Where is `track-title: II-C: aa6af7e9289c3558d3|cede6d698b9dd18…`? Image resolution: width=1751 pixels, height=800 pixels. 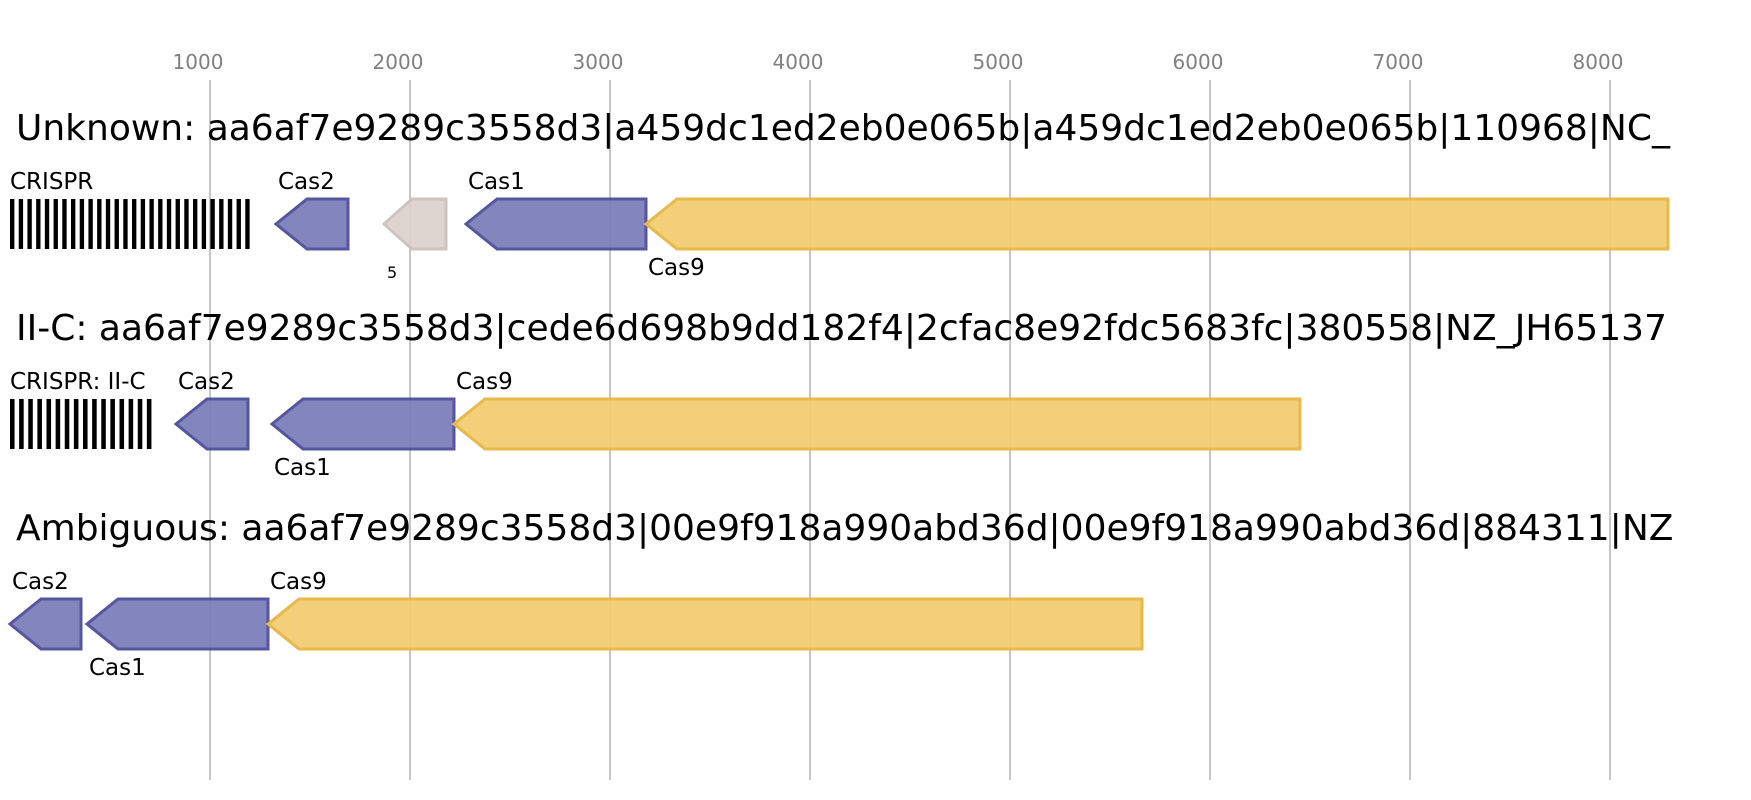
track-title: II-C: aa6af7e9289c3558d3|cede6d698b9dd18… is located at coordinates (841, 328).